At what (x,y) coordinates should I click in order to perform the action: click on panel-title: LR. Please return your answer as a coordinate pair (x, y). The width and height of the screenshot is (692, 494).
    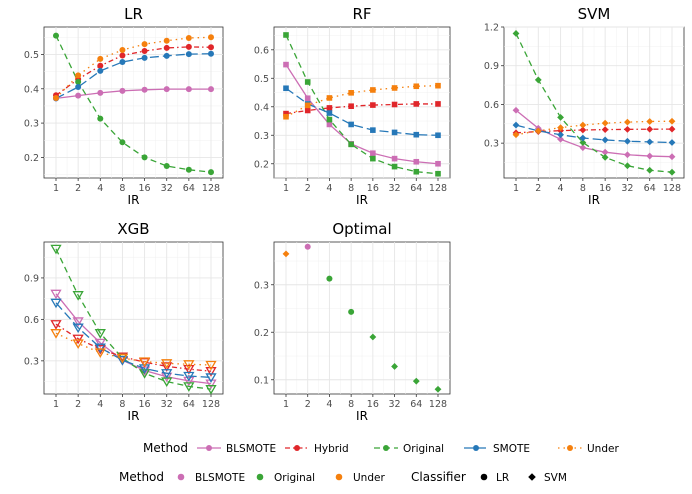
    Looking at the image, I should click on (133, 14).